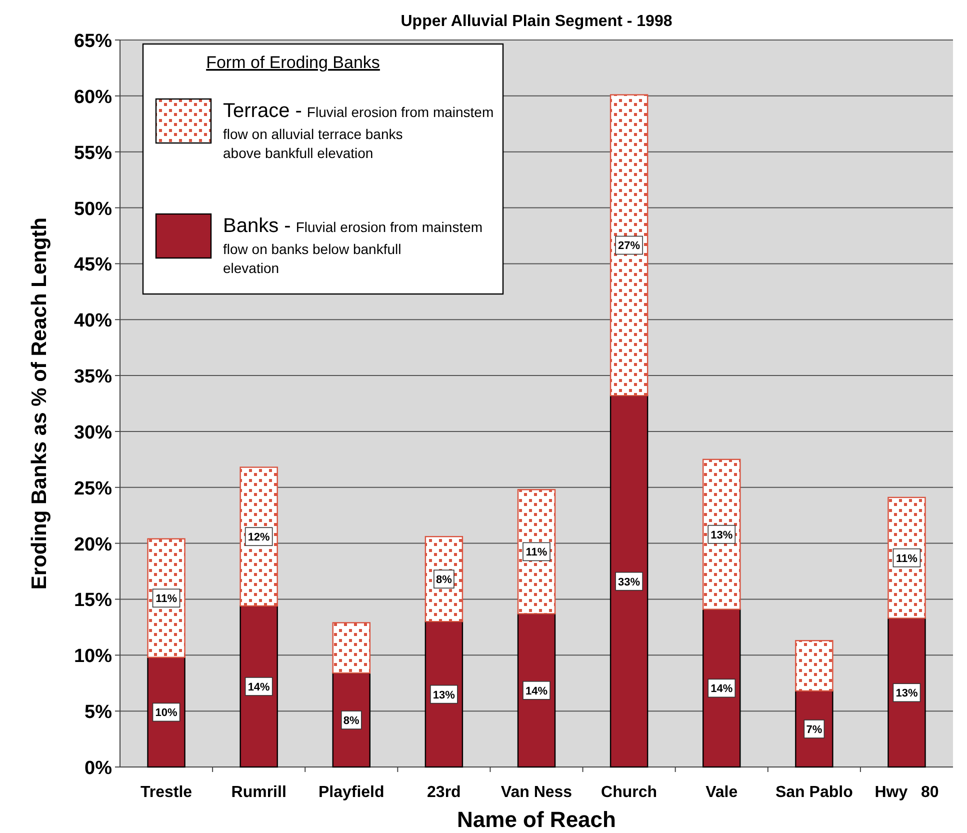 The height and width of the screenshot is (833, 967). I want to click on y-tick-label: 60%, so click(93, 97).